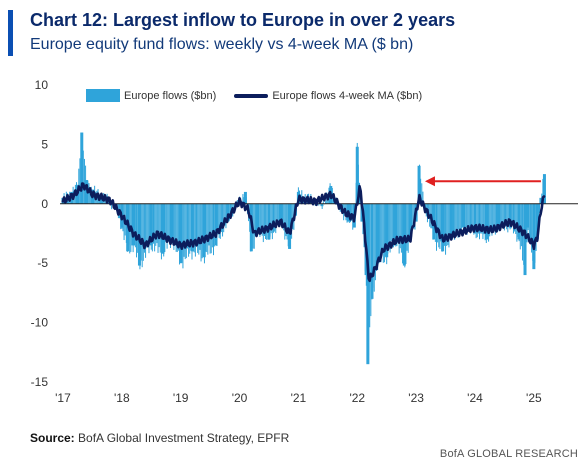  Describe the element at coordinates (63, 398) in the screenshot. I see `x-tick-label: '17` at that location.